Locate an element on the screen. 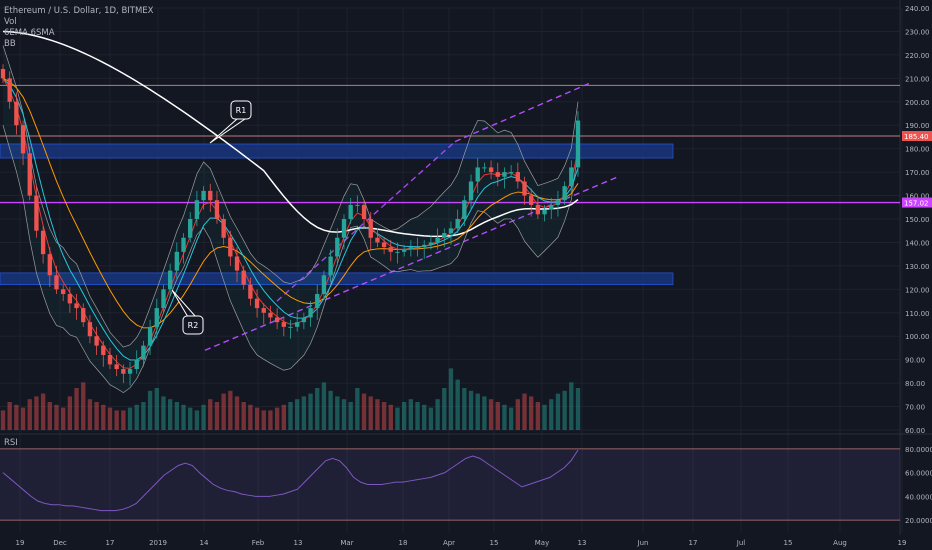  channel-top is located at coordinates (522, 112).